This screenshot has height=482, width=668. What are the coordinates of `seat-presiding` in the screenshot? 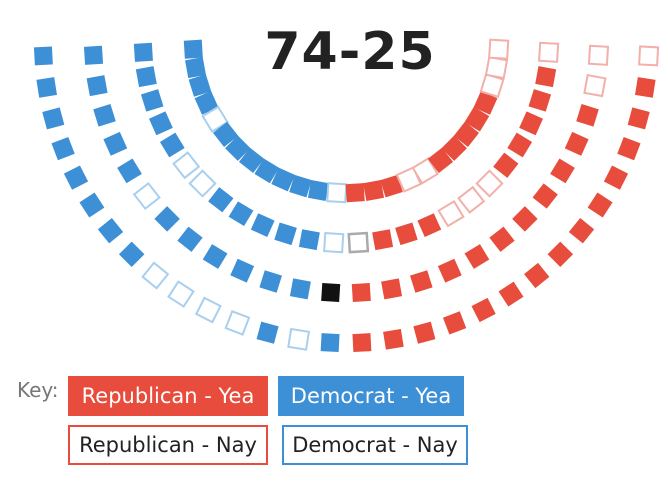 It's located at (331, 292).